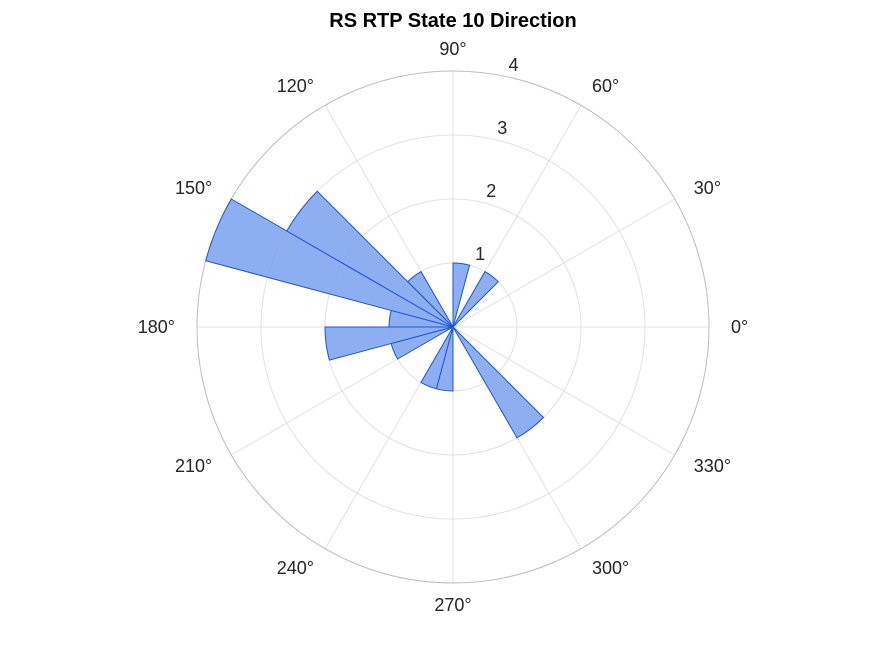 The height and width of the screenshot is (656, 875). I want to click on radial-tick-label: 1, so click(480, 254).